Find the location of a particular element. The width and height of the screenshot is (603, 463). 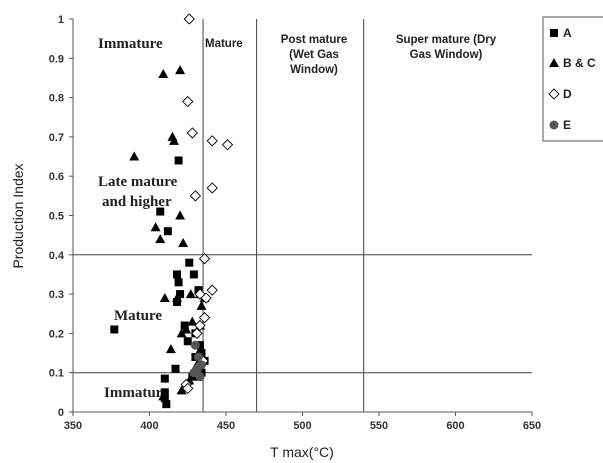

y-tick-label-1: 1 is located at coordinates (61, 20).